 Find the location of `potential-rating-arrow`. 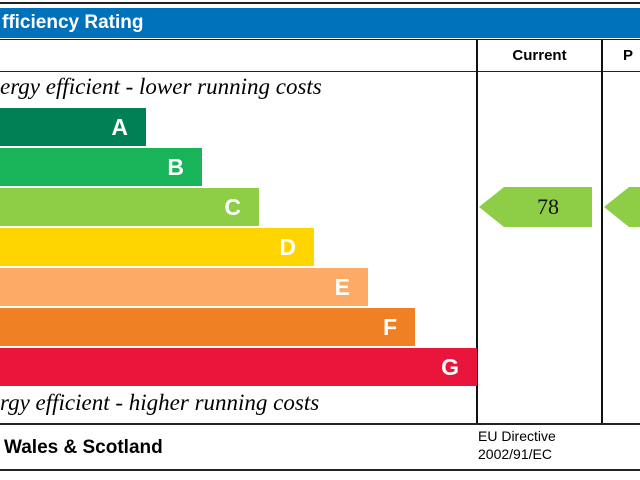

potential-rating-arrow is located at coordinates (622, 207).